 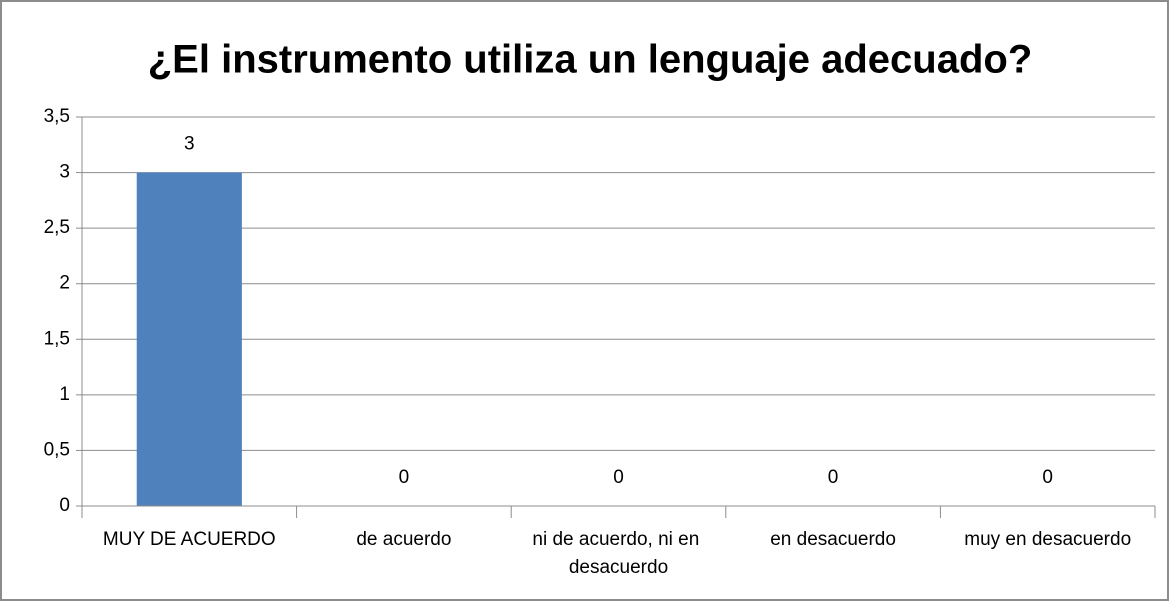 What do you see at coordinates (64, 283) in the screenshot?
I see `y-tick-label: 2` at bounding box center [64, 283].